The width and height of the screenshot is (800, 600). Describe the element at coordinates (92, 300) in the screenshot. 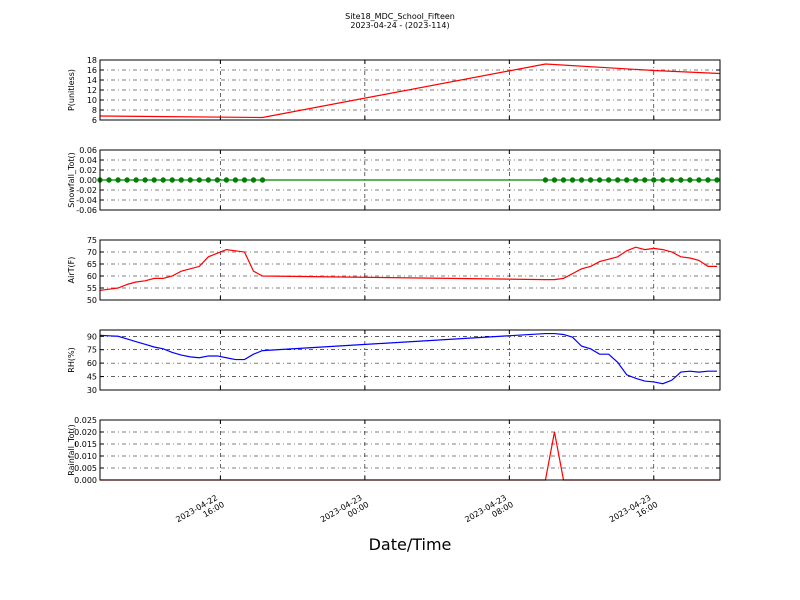

I see `y-tick-label: 50` at that location.